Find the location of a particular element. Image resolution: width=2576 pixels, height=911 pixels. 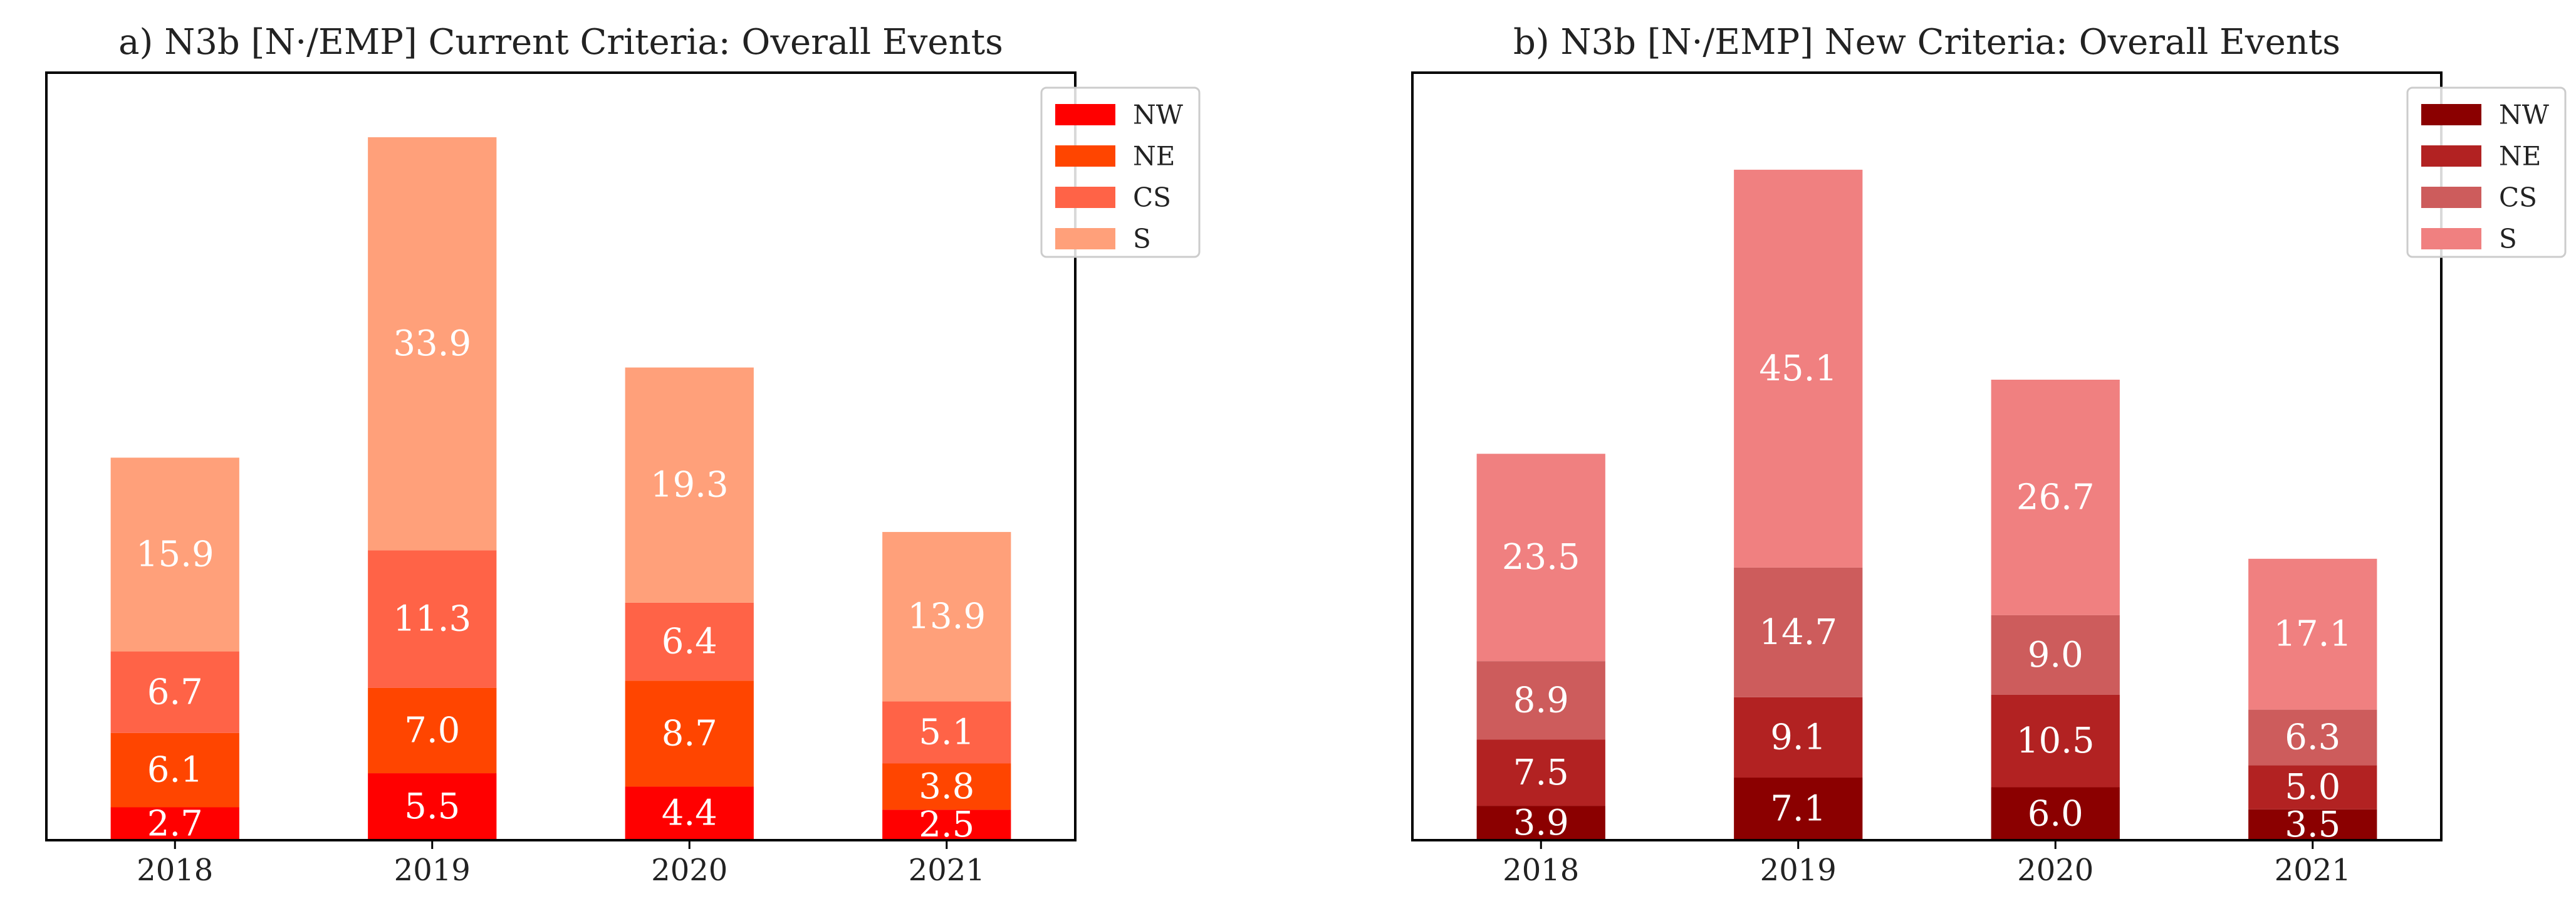

bar-b-2019-cs is located at coordinates (1798, 632).